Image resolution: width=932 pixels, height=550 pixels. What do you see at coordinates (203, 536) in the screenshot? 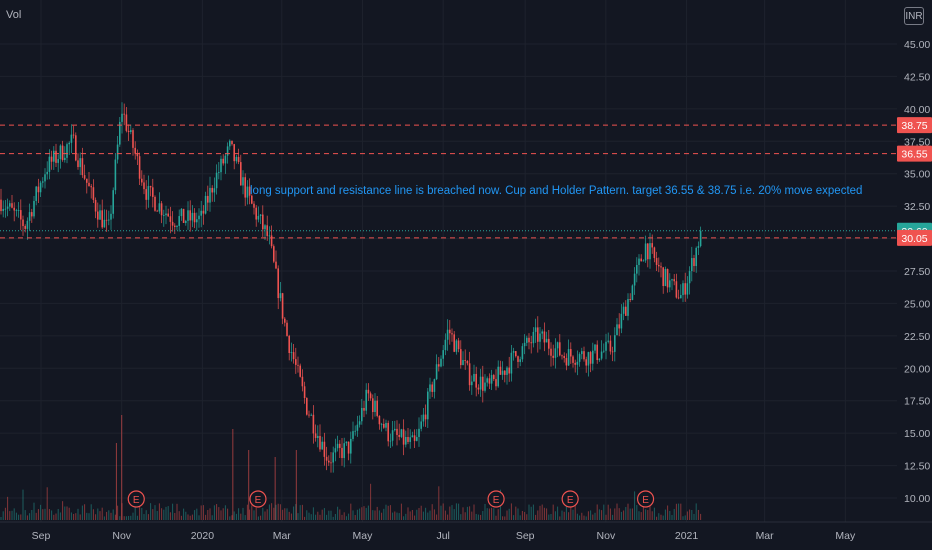
I see `x-tick-label: 2020` at bounding box center [203, 536].